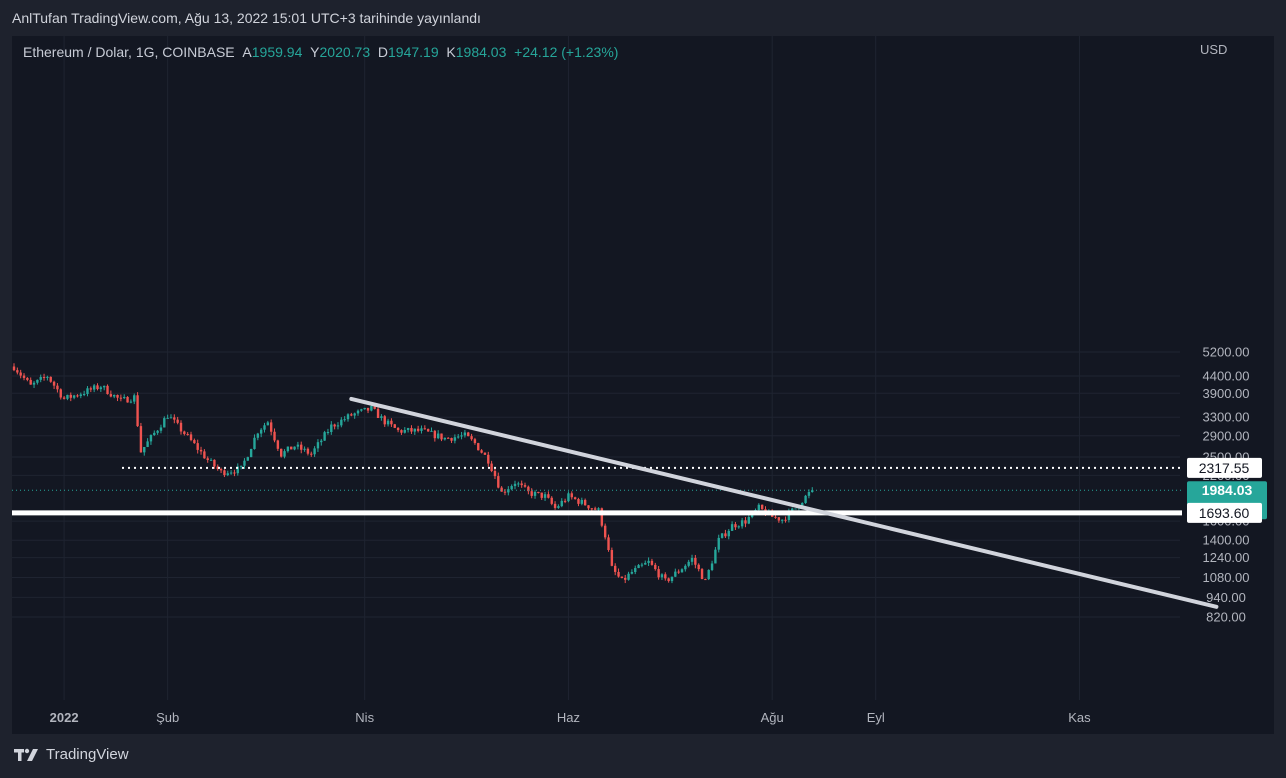 The width and height of the screenshot is (1286, 778). I want to click on open-value: 1959.94, so click(277, 52).